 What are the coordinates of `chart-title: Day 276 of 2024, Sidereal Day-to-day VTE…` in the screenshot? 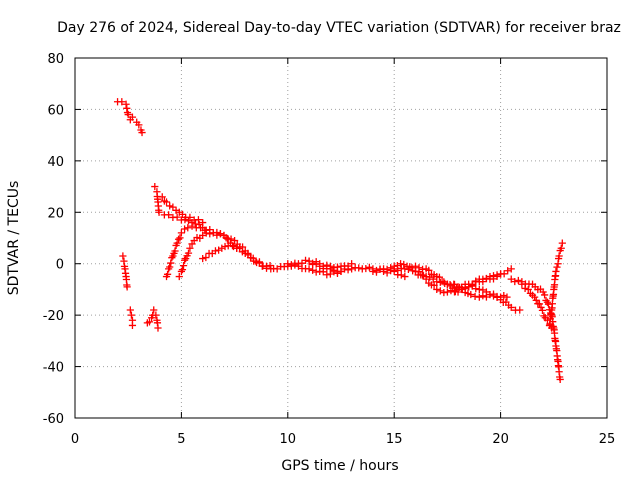 It's located at (339, 28).